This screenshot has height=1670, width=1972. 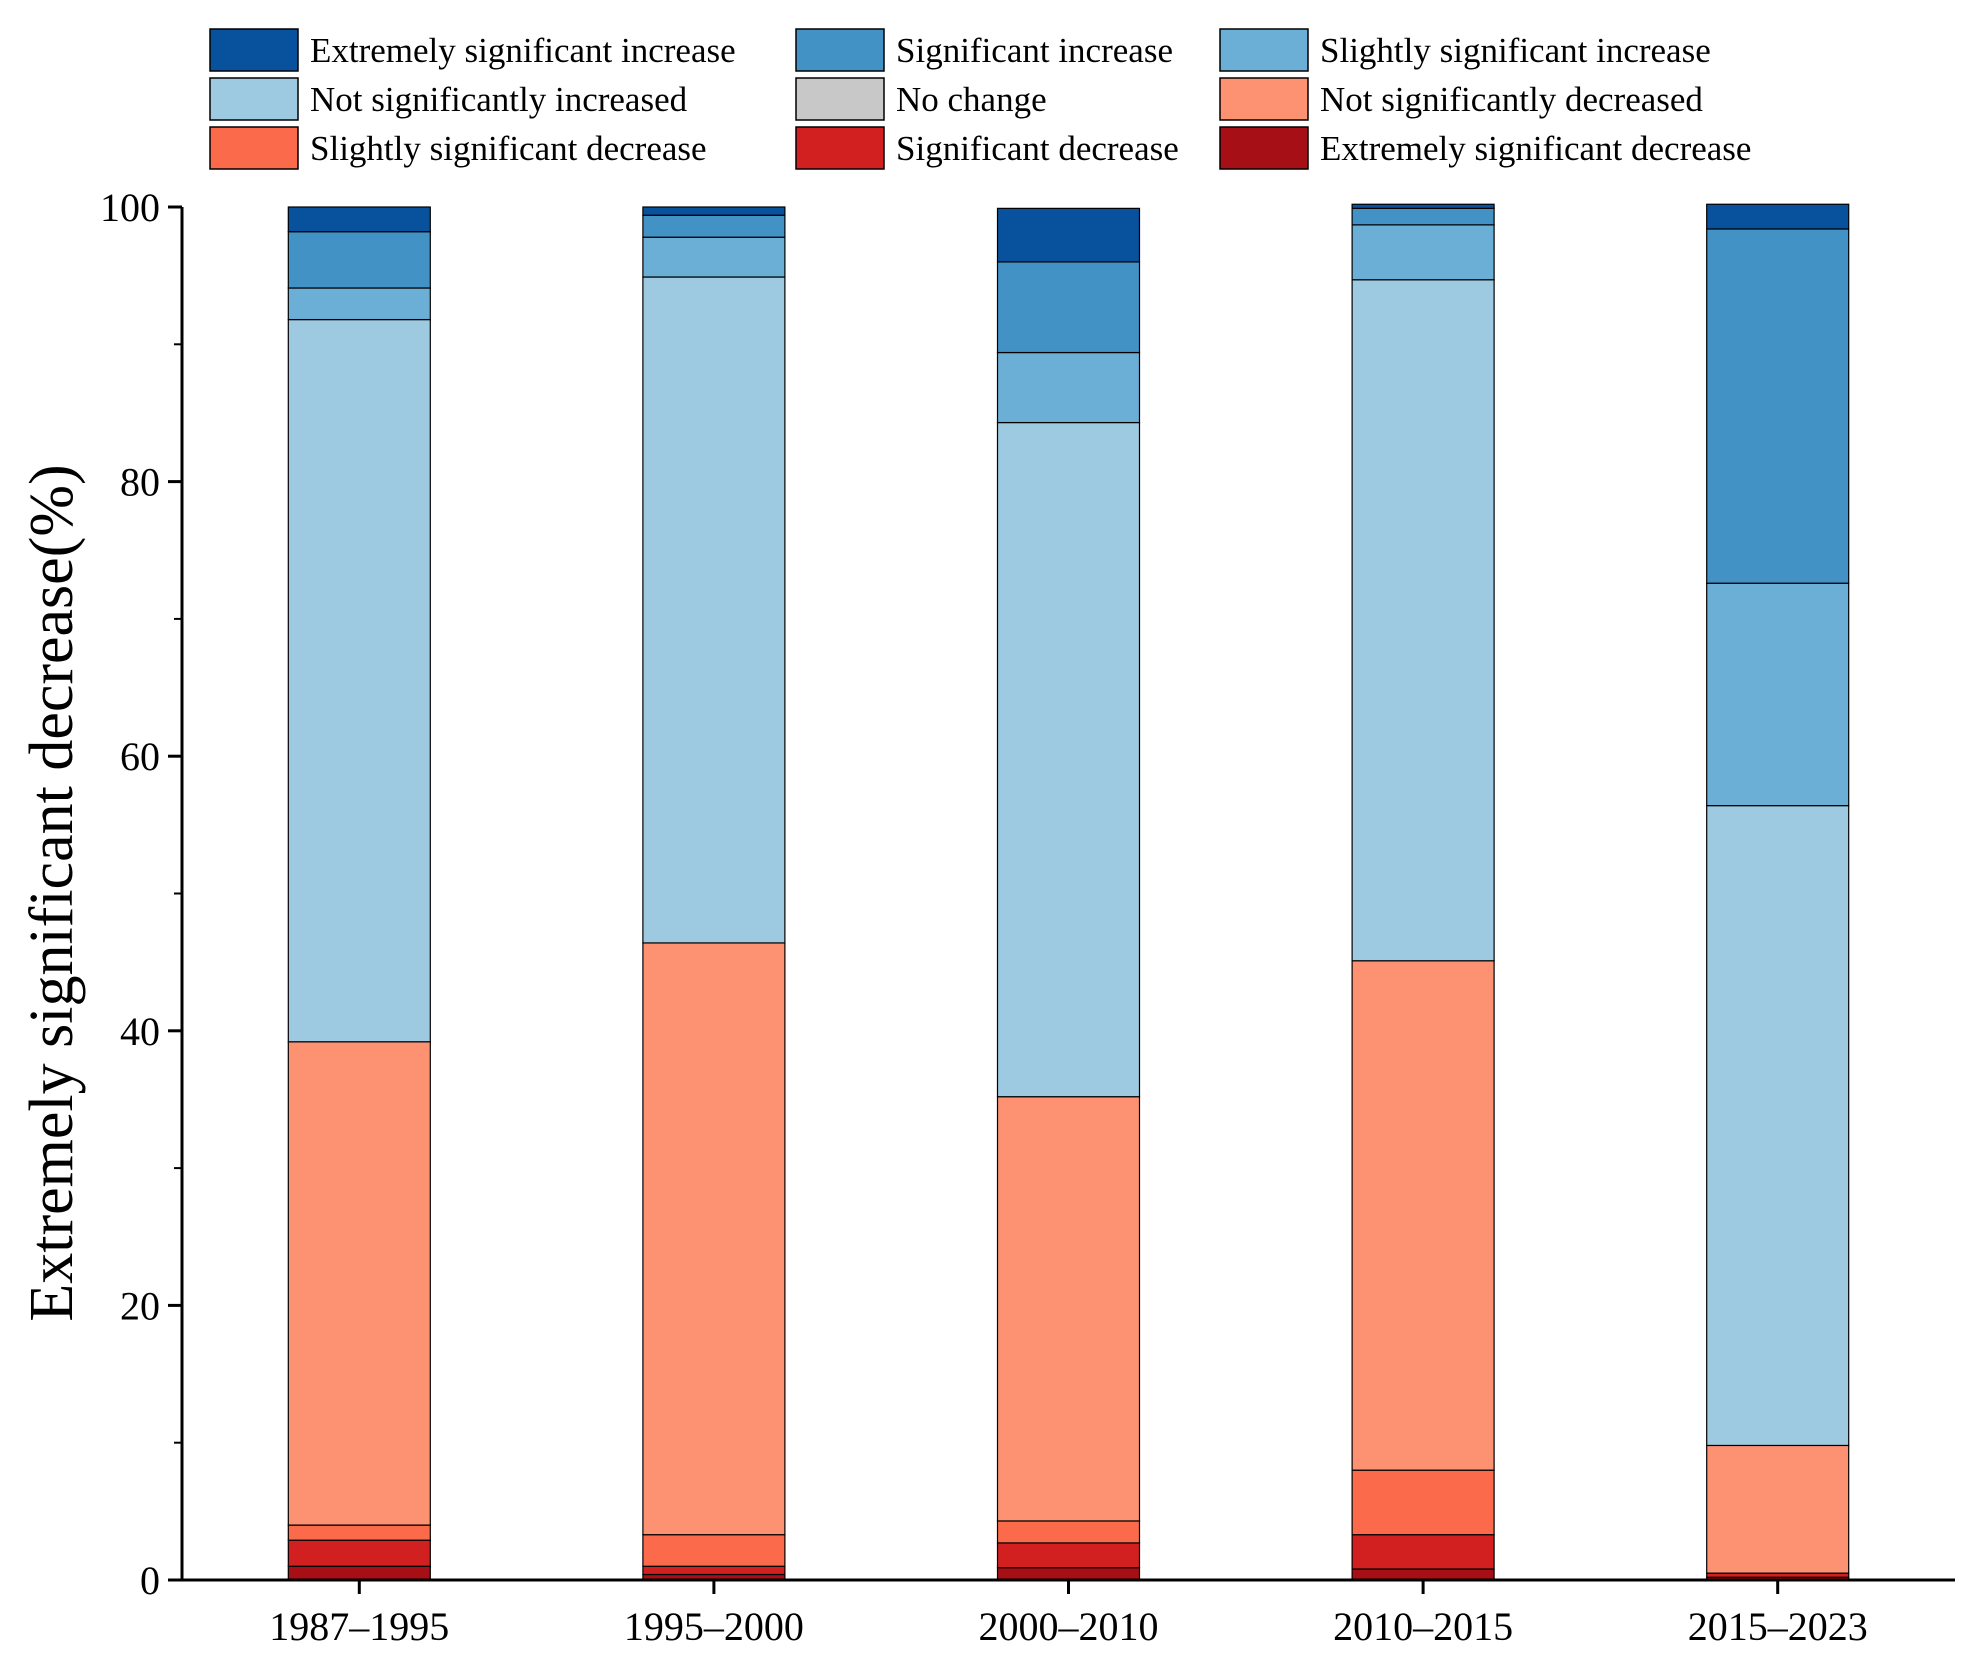 I want to click on legend-label-not-significantly-increased: Not significantly increased, so click(x=499, y=99).